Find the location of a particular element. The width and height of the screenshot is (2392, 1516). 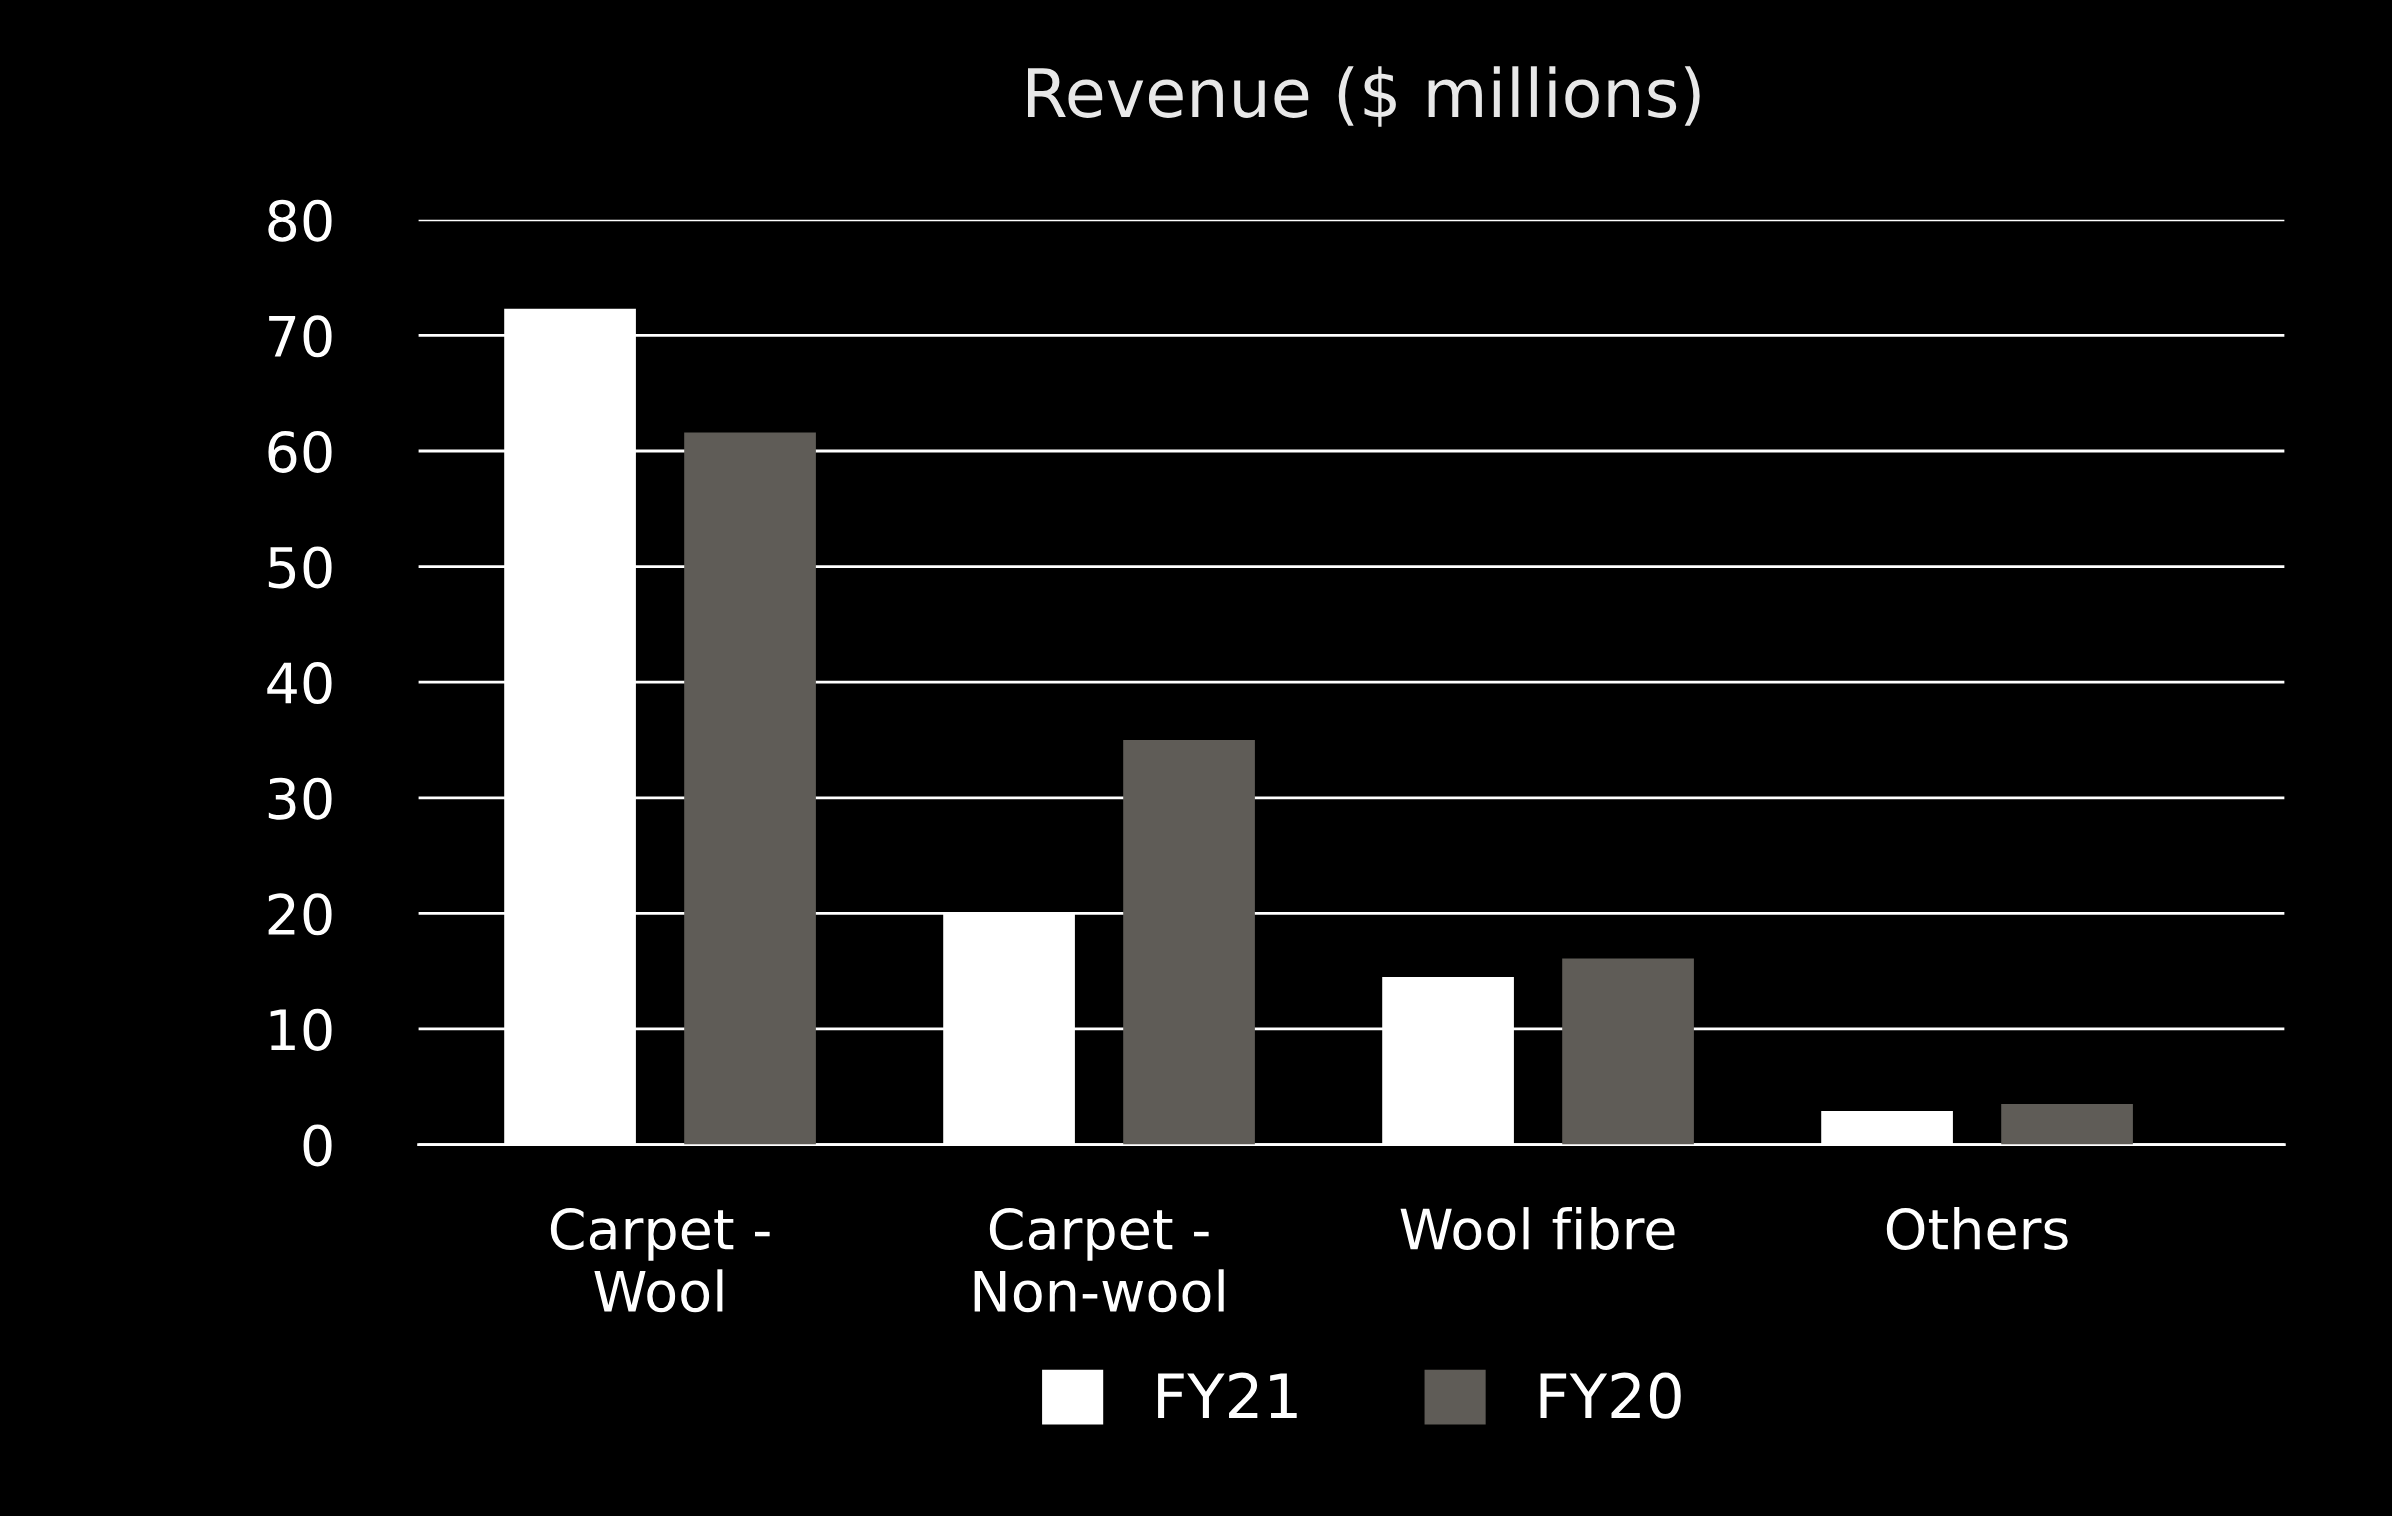

chart-title: Revenue ($ millions) is located at coordinates (1364, 96).